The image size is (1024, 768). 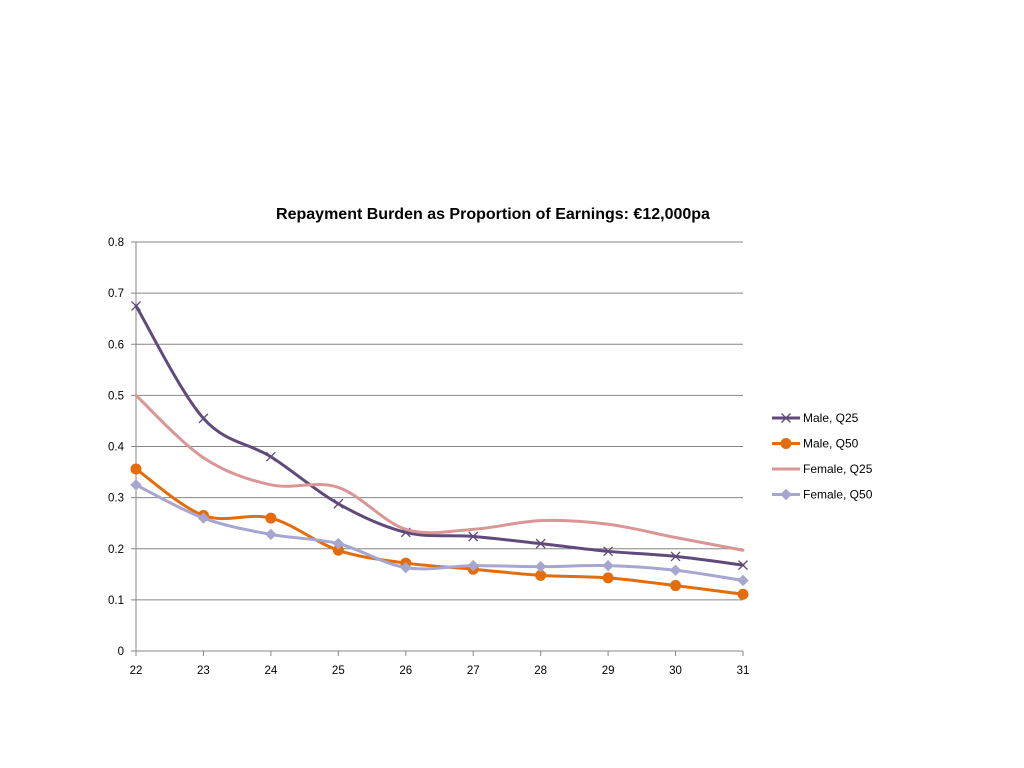 What do you see at coordinates (608, 671) in the screenshot?
I see `x-tick-label: 29` at bounding box center [608, 671].